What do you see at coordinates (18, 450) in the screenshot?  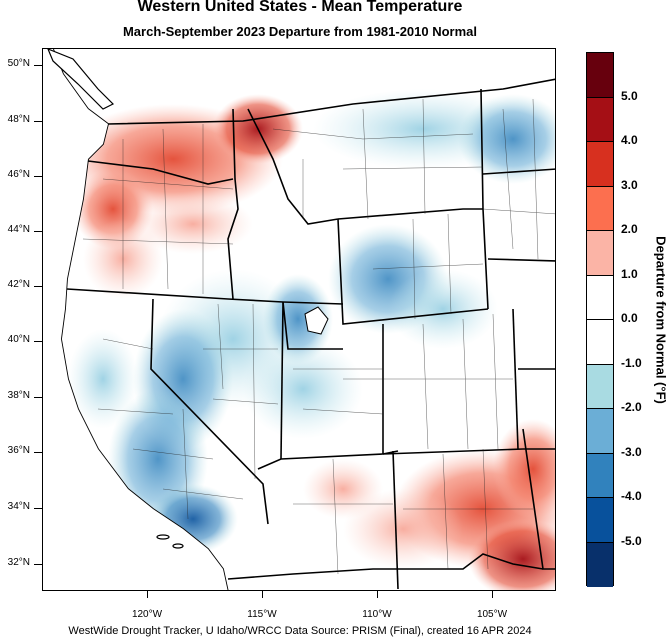 I see `lat-label-36n: 36°N` at bounding box center [18, 450].